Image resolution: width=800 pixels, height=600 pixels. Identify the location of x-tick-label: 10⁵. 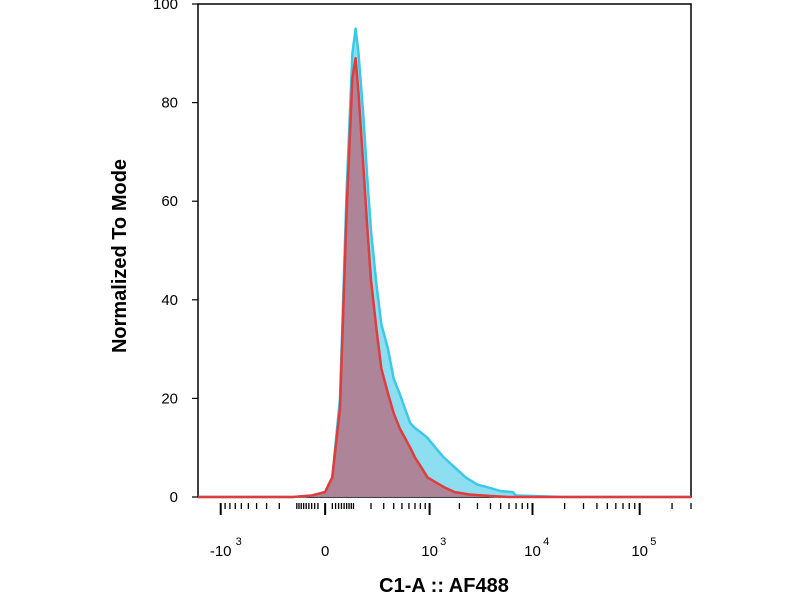
(643, 548).